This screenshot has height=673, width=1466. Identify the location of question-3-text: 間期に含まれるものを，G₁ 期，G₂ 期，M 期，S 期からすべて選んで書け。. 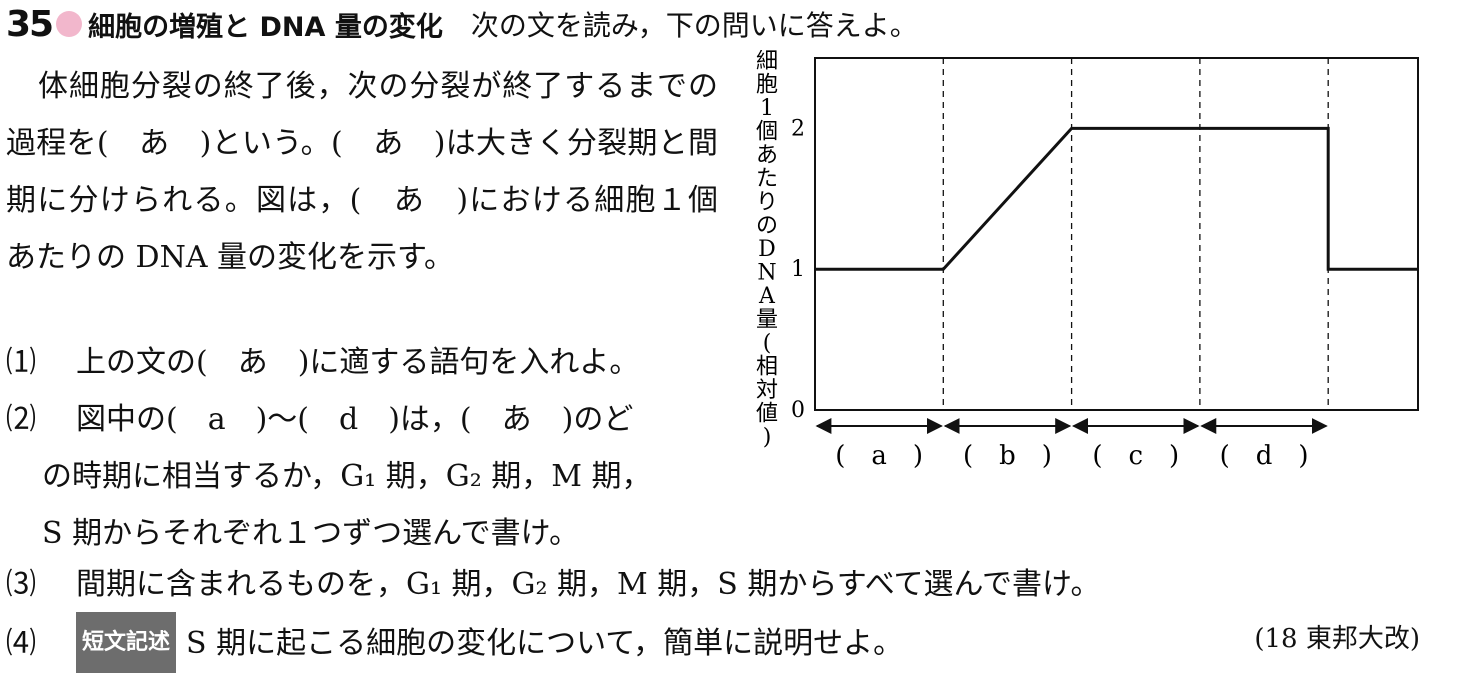
(588, 584).